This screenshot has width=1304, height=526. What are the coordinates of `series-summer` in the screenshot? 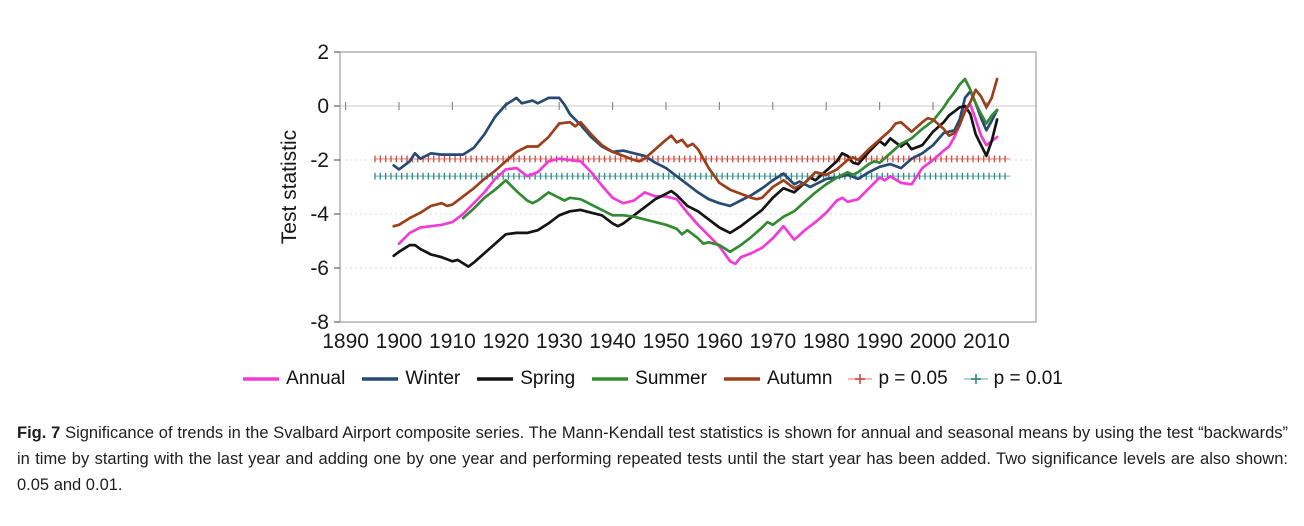 It's located at (730, 165).